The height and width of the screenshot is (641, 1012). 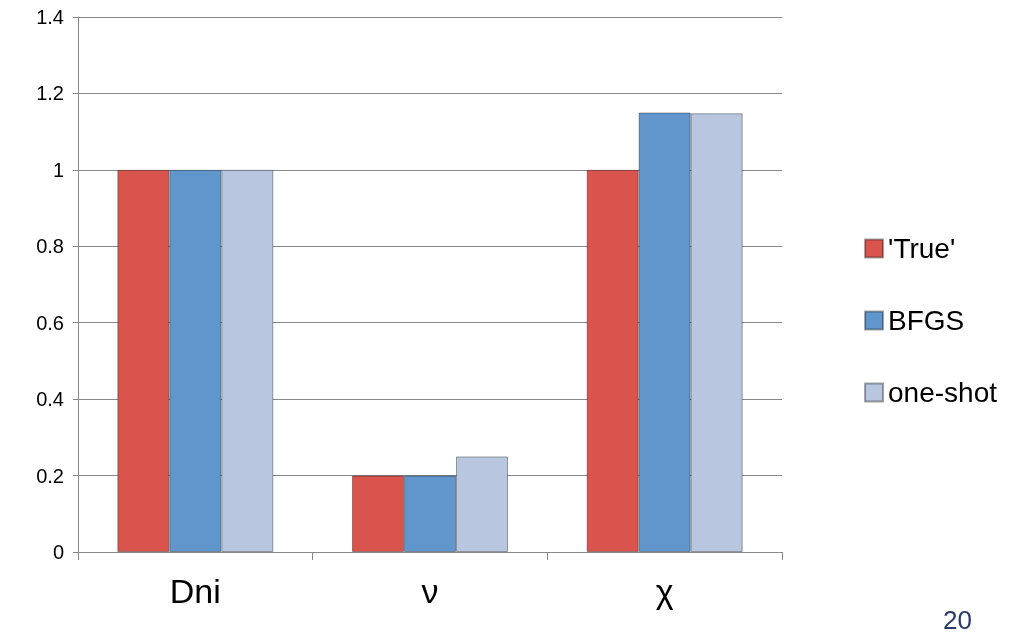 I want to click on y-tick-label: 1.4, so click(x=50, y=17).